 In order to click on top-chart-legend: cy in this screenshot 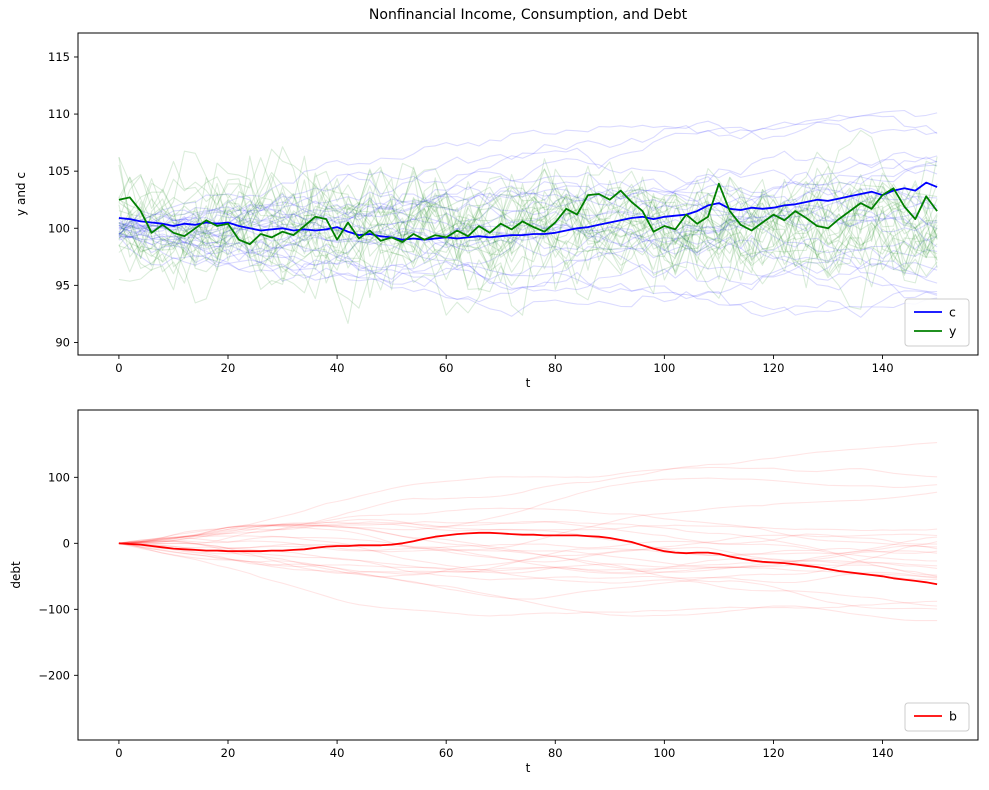, I will do `click(937, 322)`.